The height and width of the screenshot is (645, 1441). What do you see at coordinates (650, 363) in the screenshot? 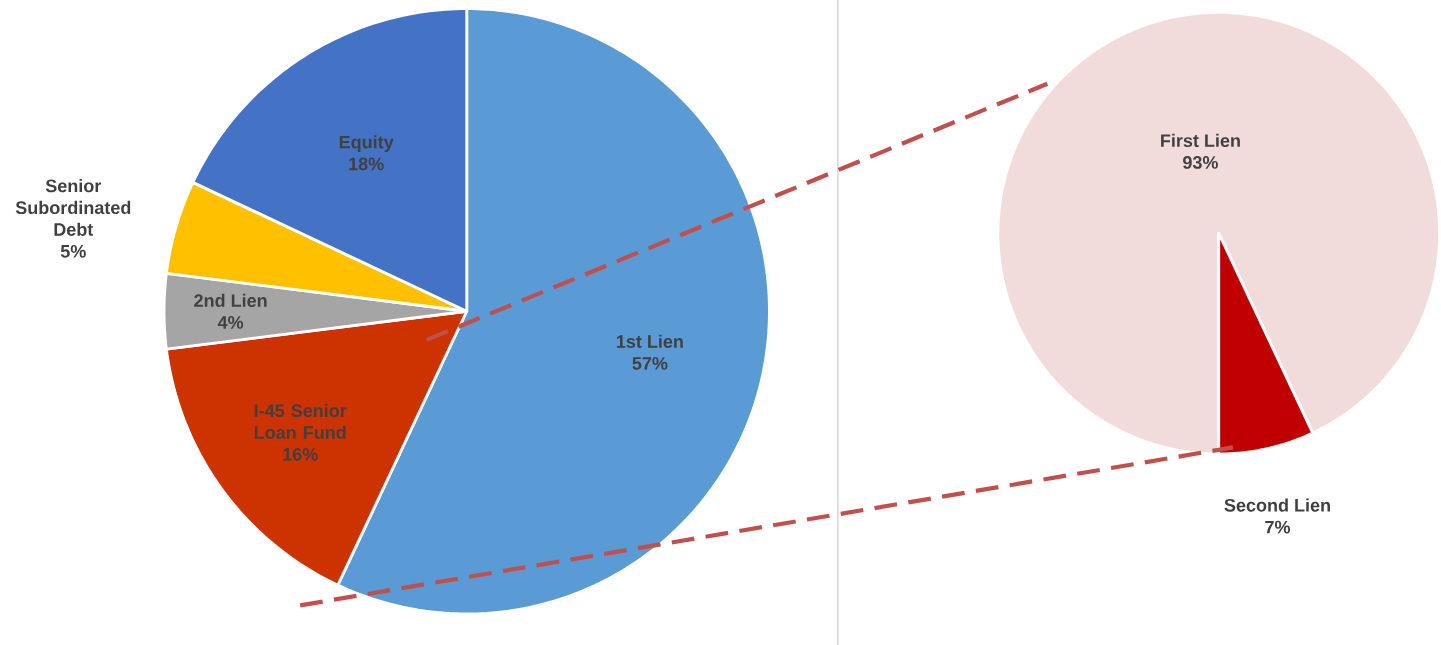
I see `data-label: 57%` at bounding box center [650, 363].